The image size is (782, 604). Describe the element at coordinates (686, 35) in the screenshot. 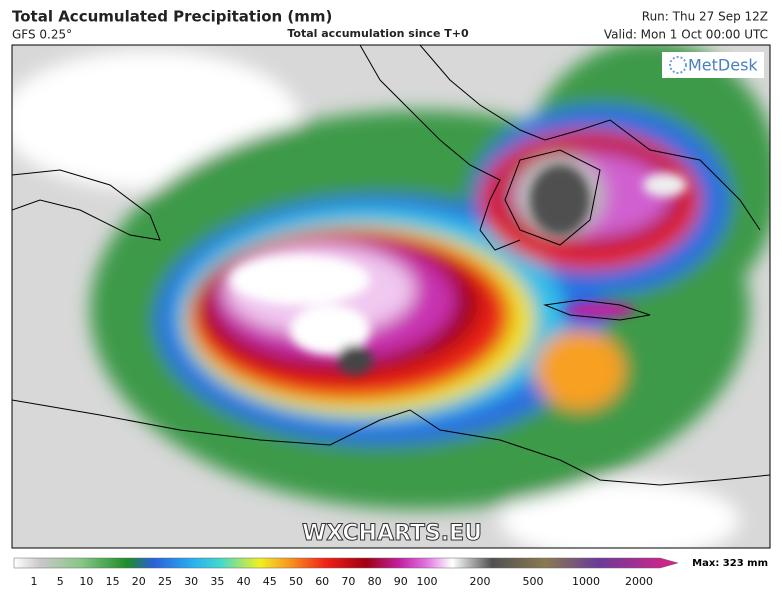

I see `valid: Valid: Mon 1 Oct 00:00 UTC` at that location.